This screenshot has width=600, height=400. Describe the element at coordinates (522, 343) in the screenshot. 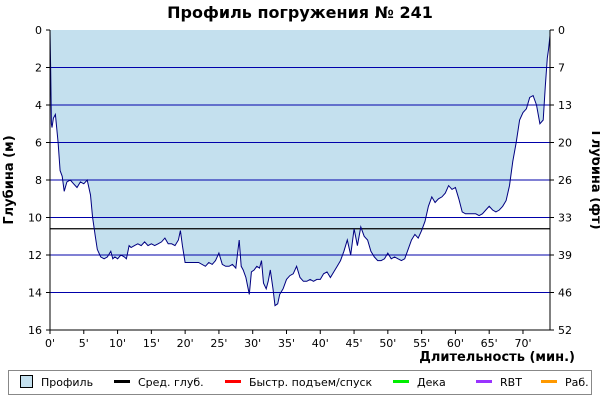

I see `x-tick-label: 70'` at that location.